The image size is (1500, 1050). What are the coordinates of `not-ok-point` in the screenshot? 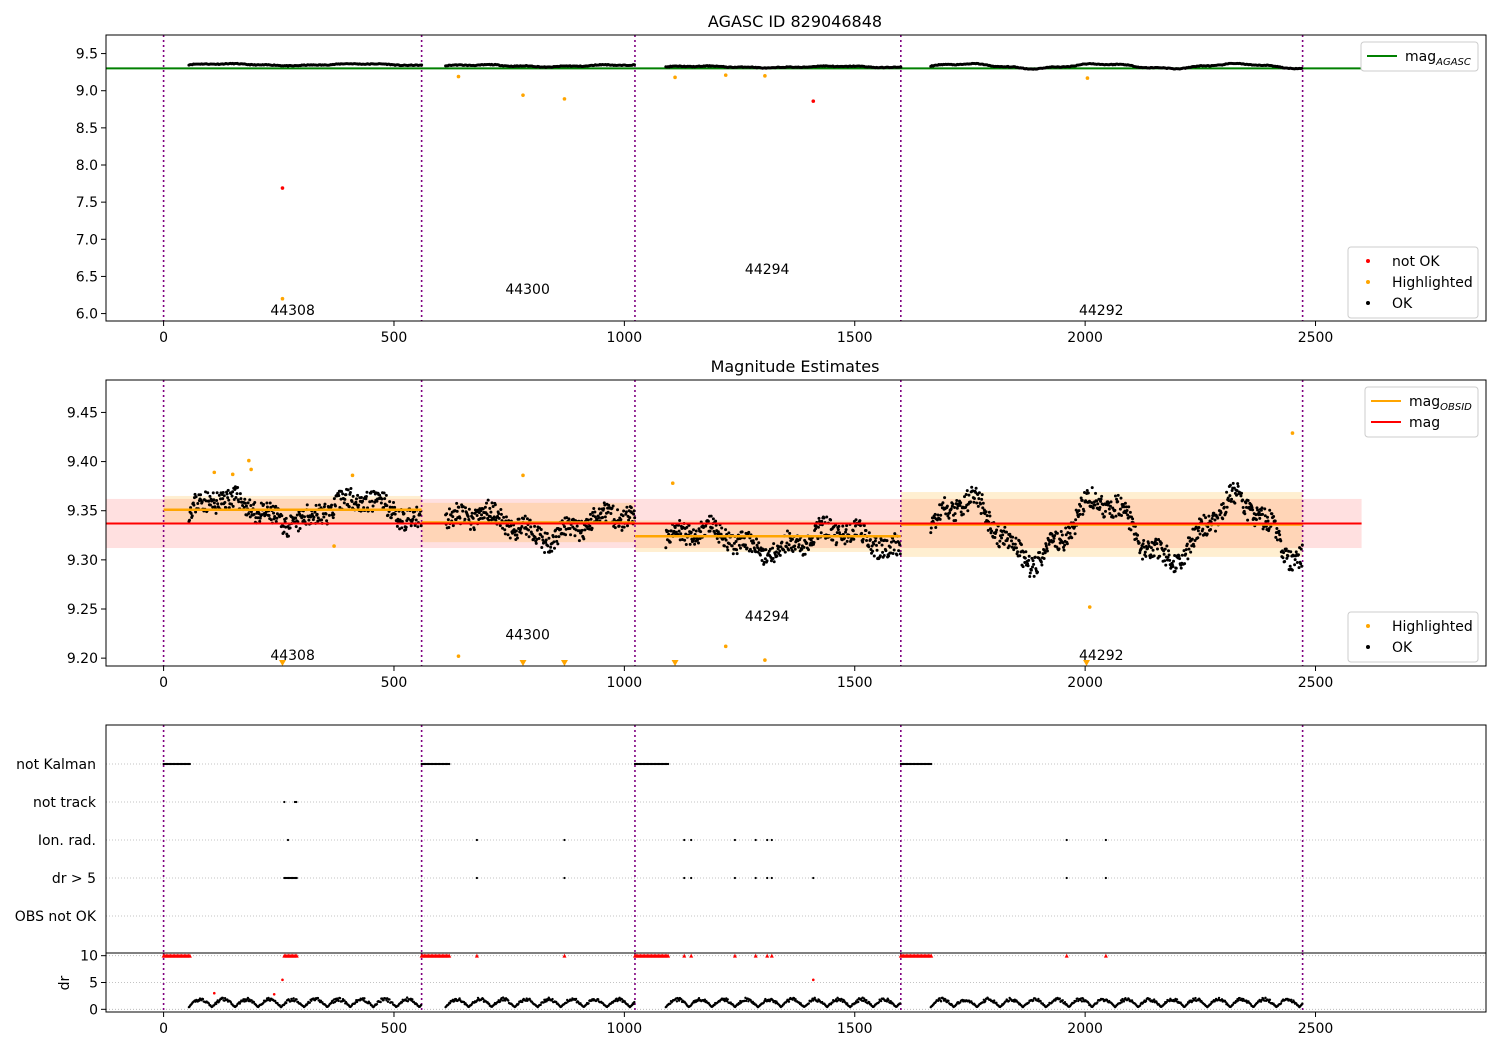 It's located at (813, 101).